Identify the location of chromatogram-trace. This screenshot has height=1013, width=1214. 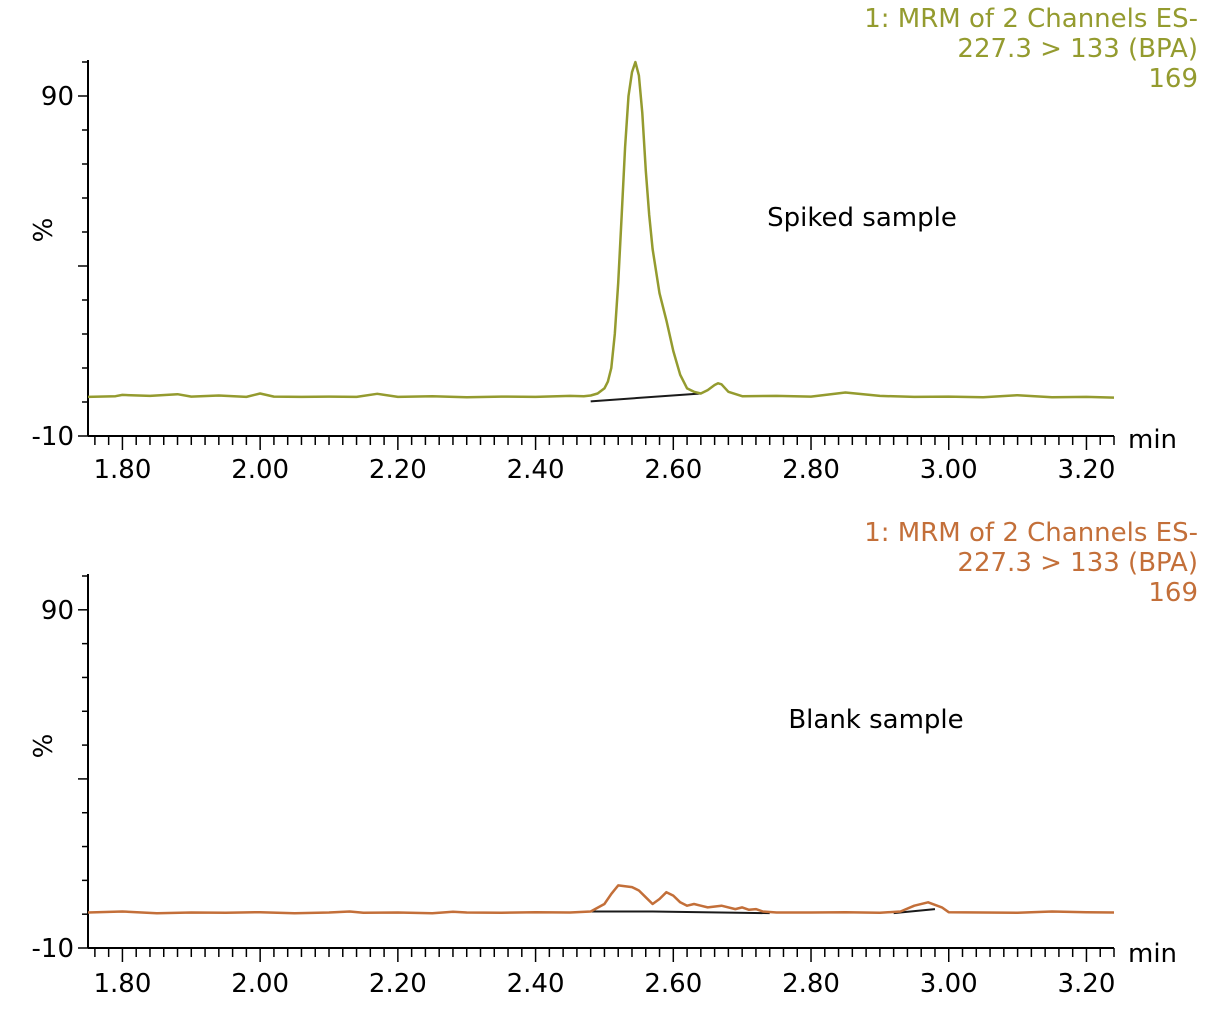
(601, 899).